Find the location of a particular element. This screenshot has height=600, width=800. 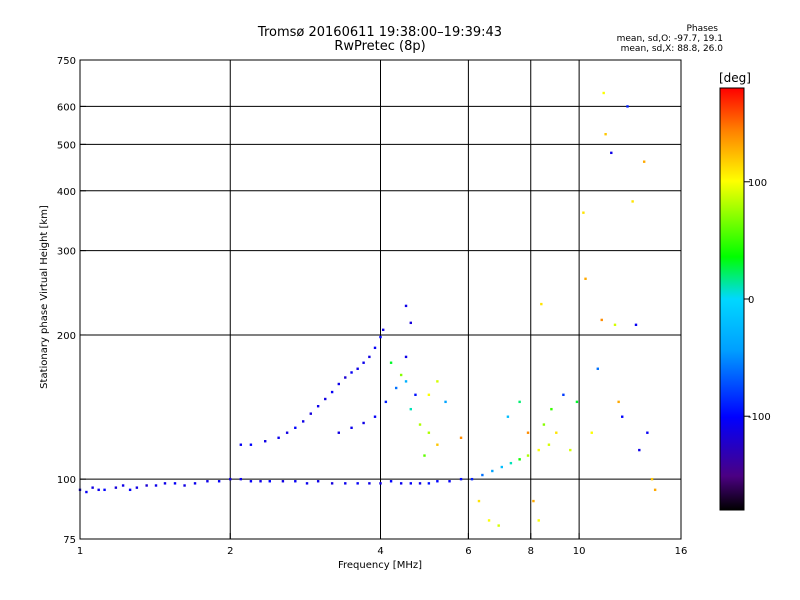

y-tick-label: 750 is located at coordinates (66, 61).